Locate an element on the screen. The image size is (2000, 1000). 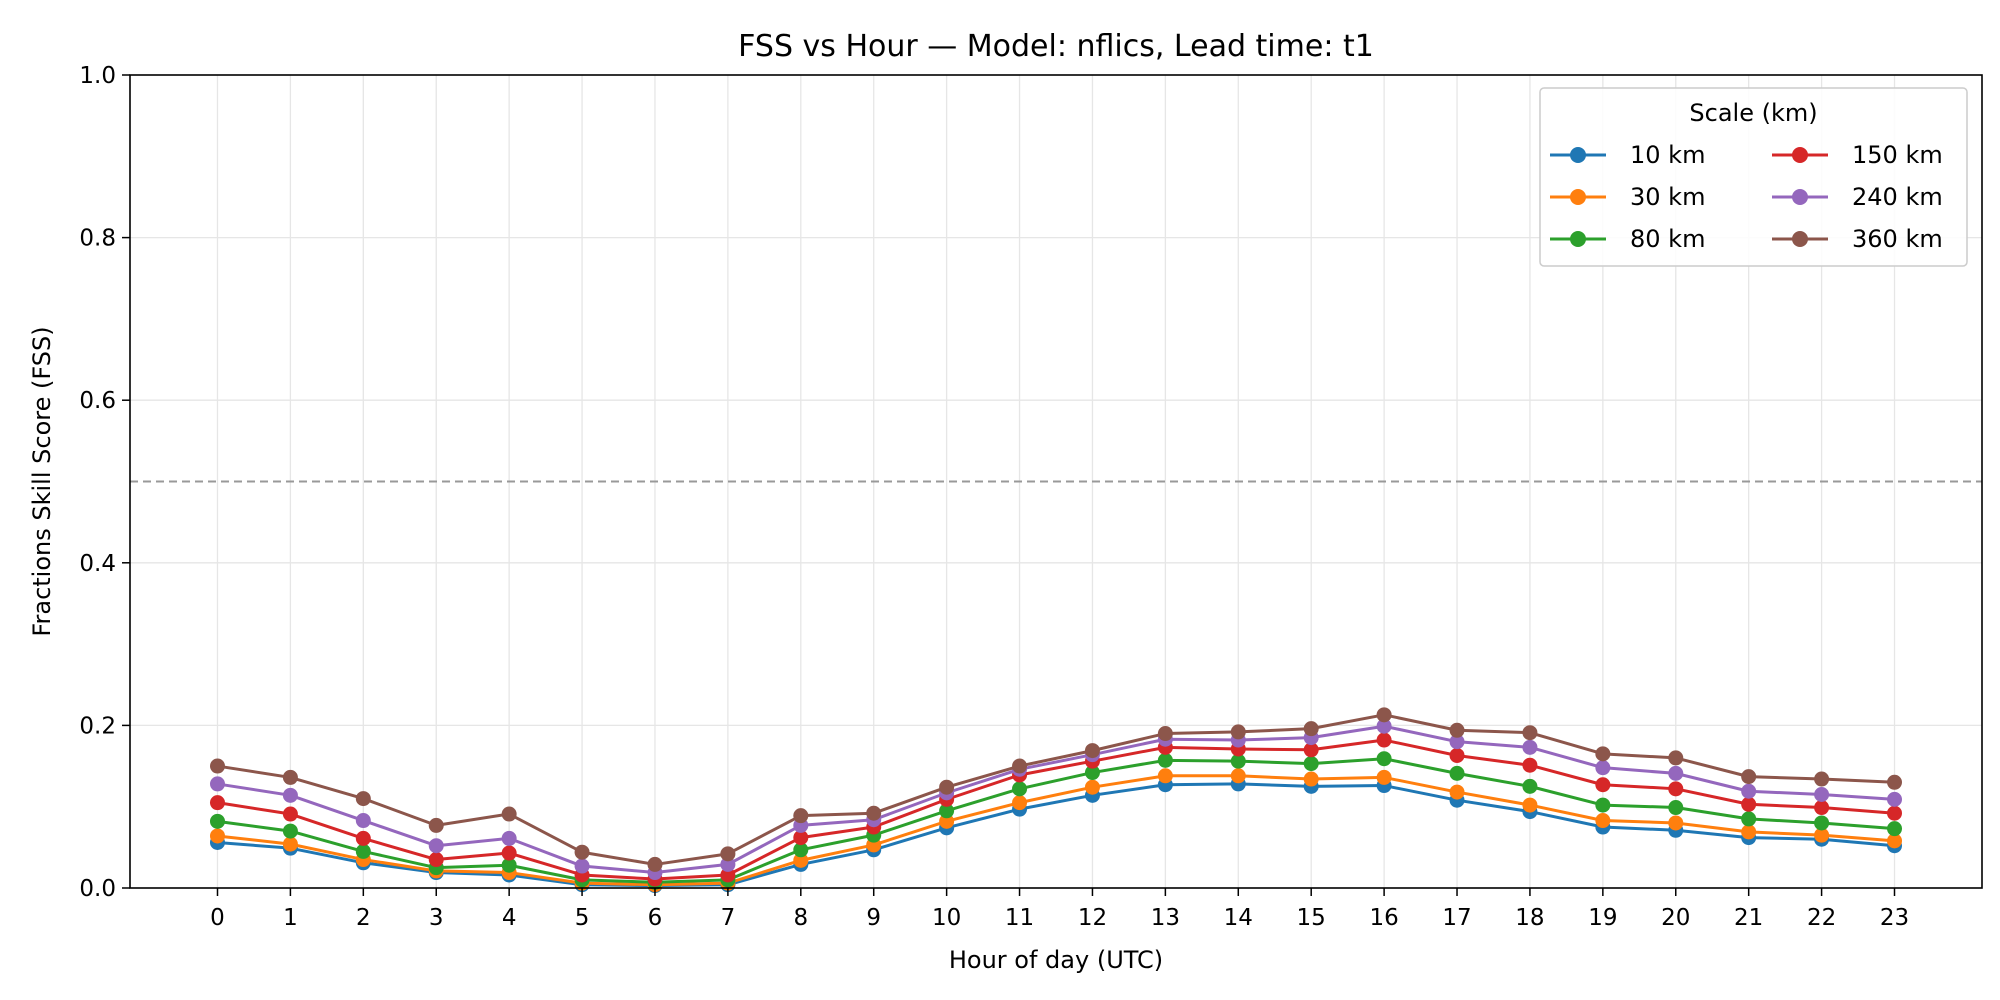
x-tick-label: 12 is located at coordinates (1092, 918).